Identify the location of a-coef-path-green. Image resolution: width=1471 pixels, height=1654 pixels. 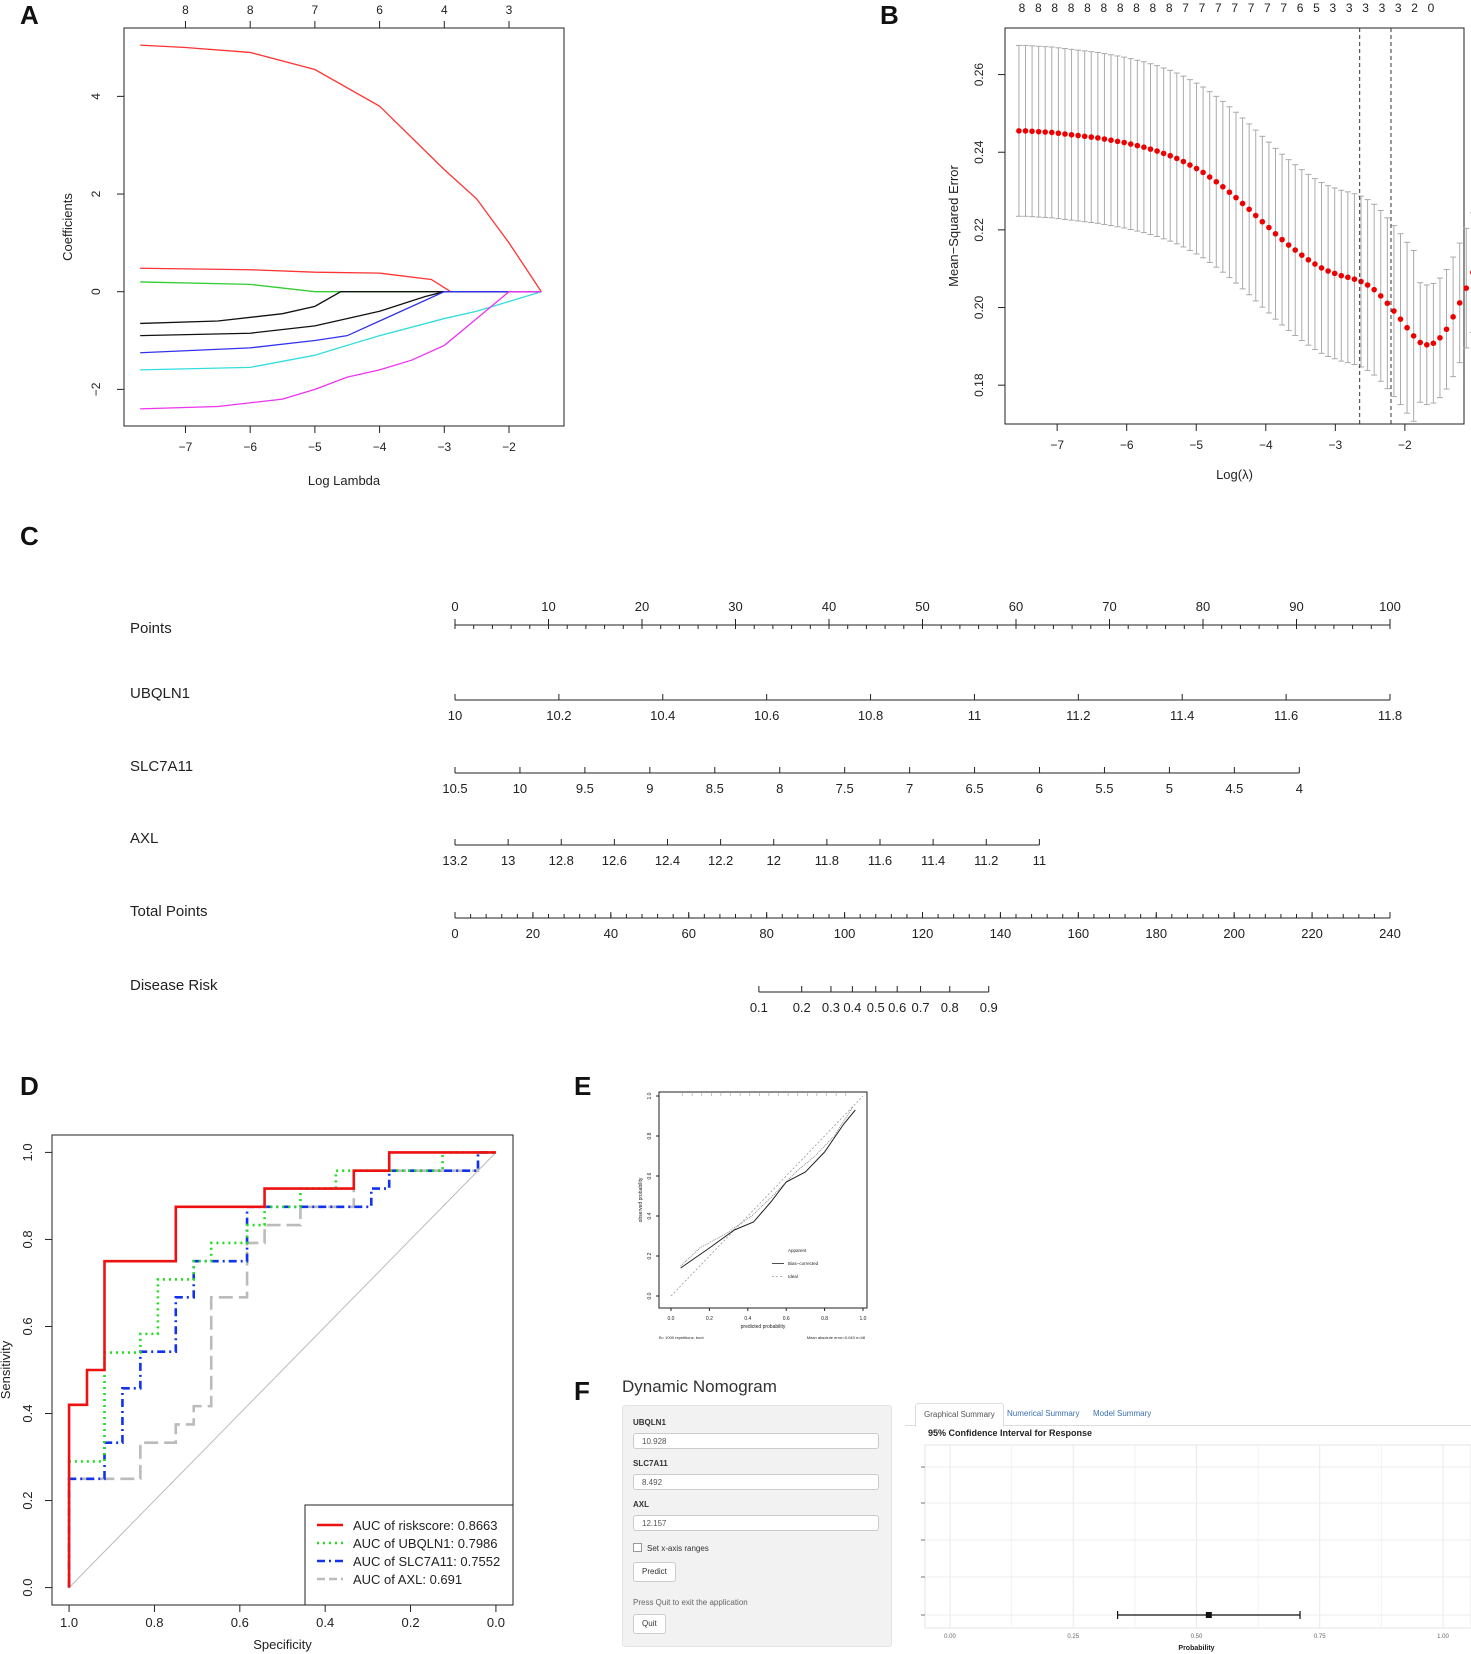
(341, 287).